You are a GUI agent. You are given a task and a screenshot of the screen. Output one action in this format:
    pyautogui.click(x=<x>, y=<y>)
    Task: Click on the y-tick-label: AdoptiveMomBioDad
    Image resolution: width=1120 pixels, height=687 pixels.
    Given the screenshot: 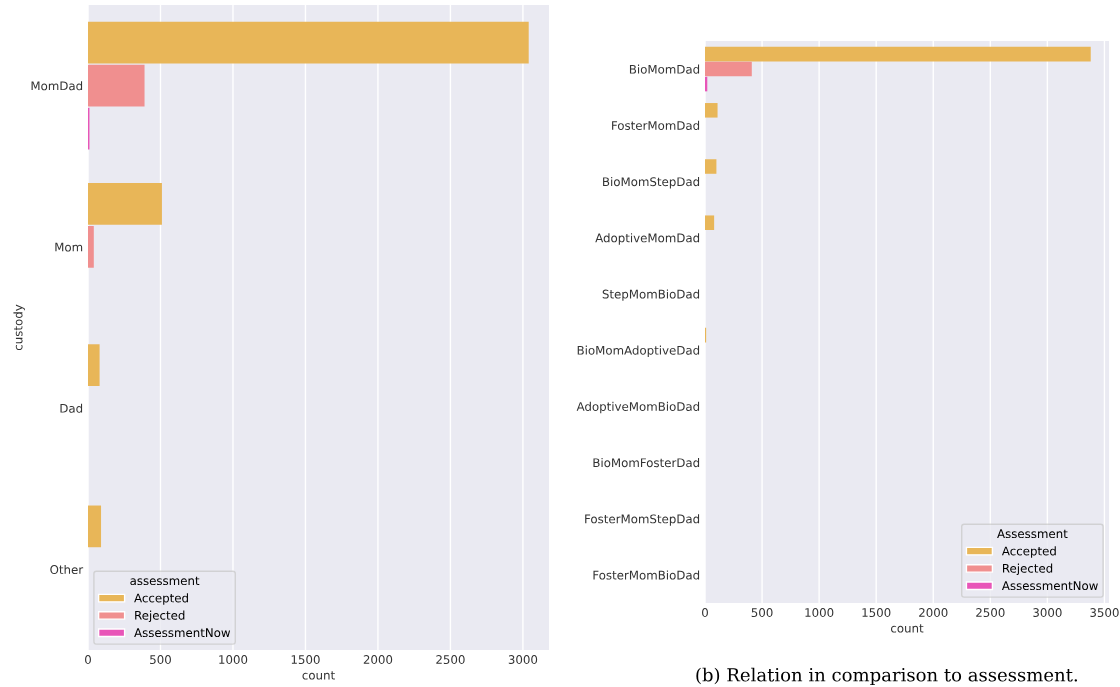 What is the action you would take?
    pyautogui.click(x=638, y=407)
    